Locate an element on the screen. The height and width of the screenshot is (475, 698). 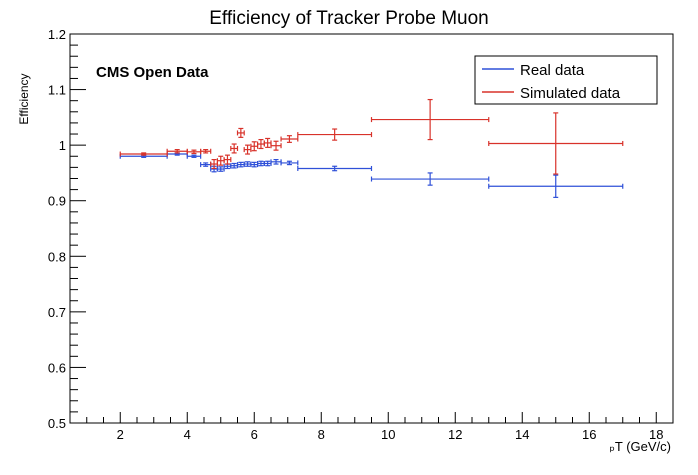
y-tick-label: 0.6 is located at coordinates (57, 367).